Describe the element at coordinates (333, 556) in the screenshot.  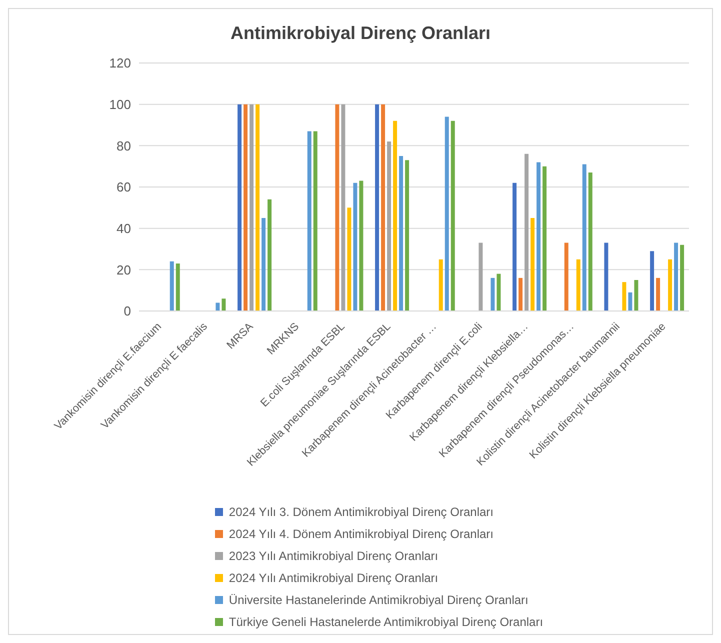
I see `legend-label: 2023 Yılı Antimikrobiyal Direnç Oranları` at that location.